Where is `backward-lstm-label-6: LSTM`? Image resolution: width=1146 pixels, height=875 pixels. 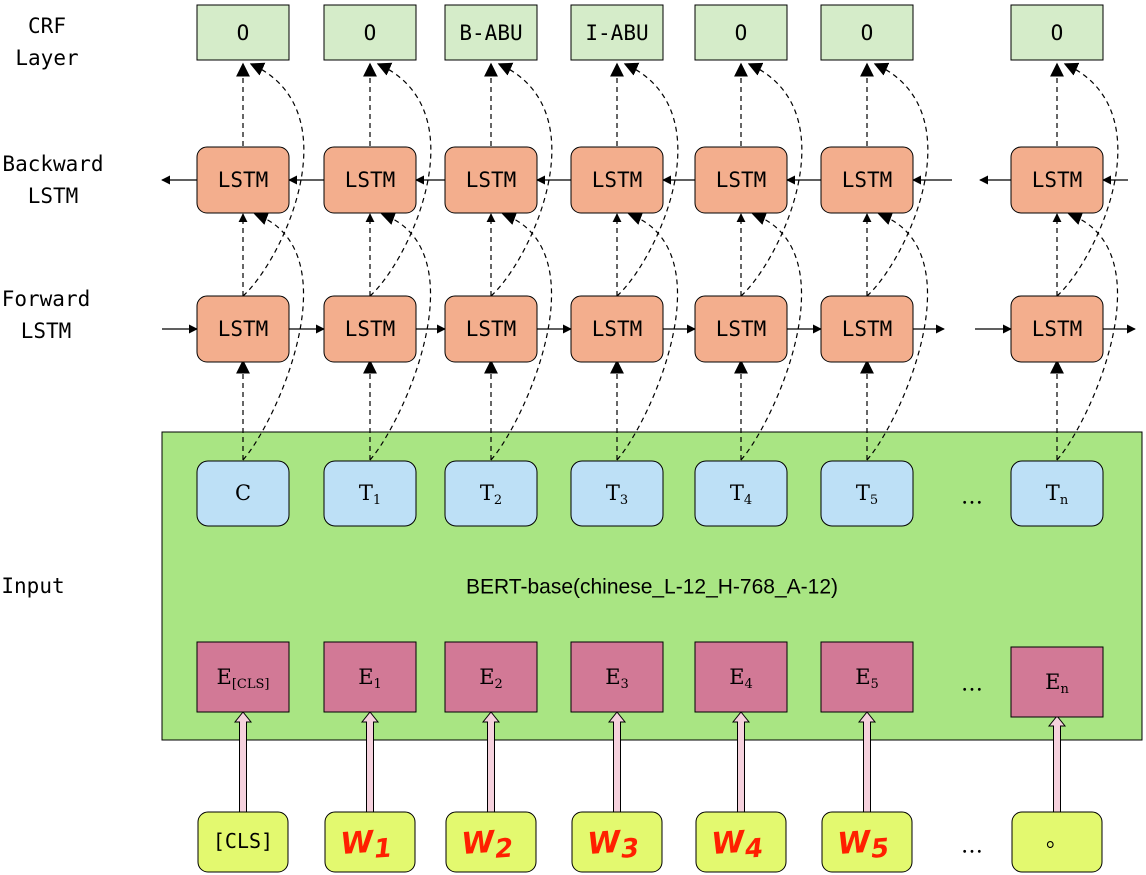 backward-lstm-label-6: LSTM is located at coordinates (1057, 180).